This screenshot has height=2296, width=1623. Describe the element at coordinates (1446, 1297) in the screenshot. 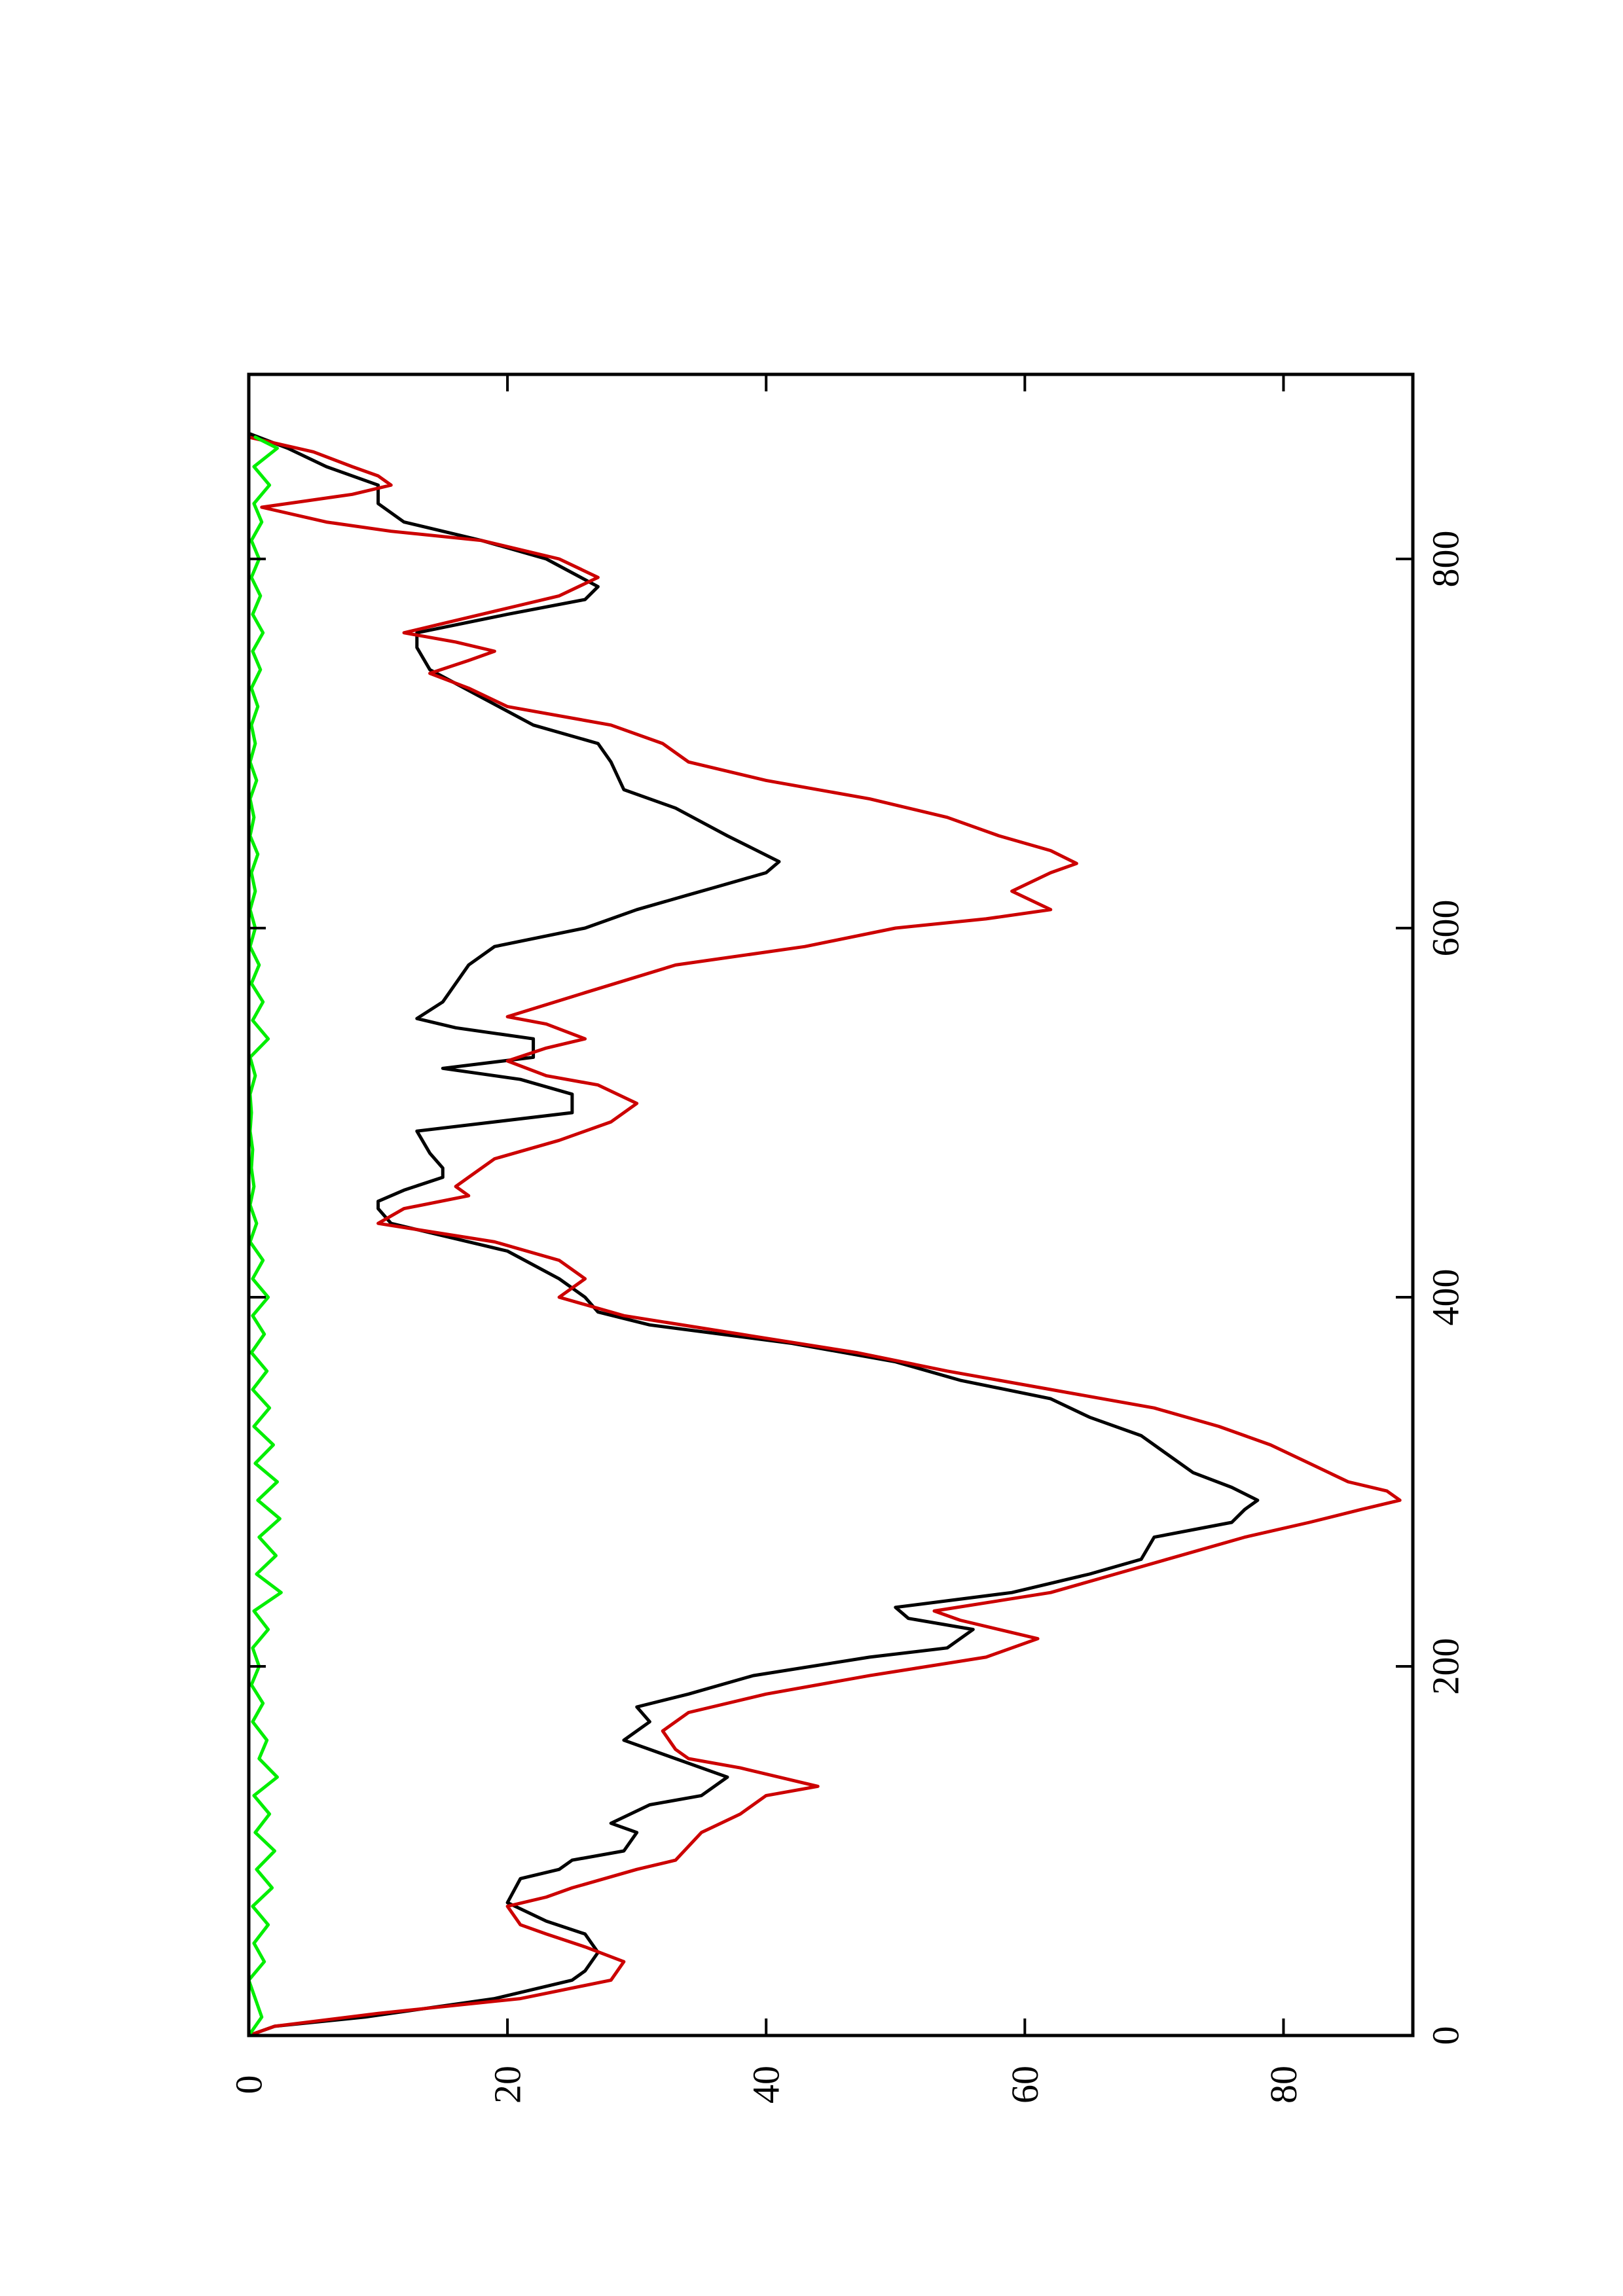

I see `x-tick-label: 400` at that location.